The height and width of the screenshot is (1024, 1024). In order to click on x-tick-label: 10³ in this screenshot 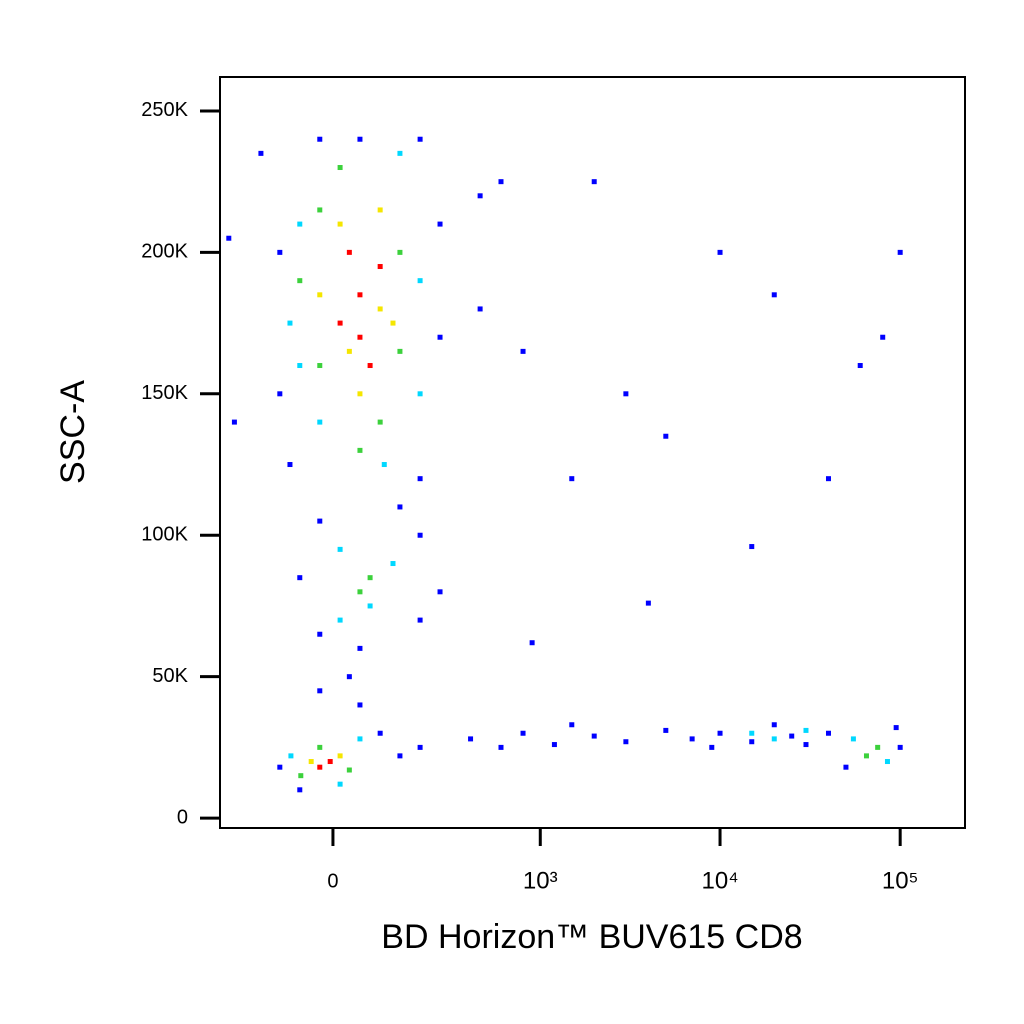, I will do `click(540, 880)`.